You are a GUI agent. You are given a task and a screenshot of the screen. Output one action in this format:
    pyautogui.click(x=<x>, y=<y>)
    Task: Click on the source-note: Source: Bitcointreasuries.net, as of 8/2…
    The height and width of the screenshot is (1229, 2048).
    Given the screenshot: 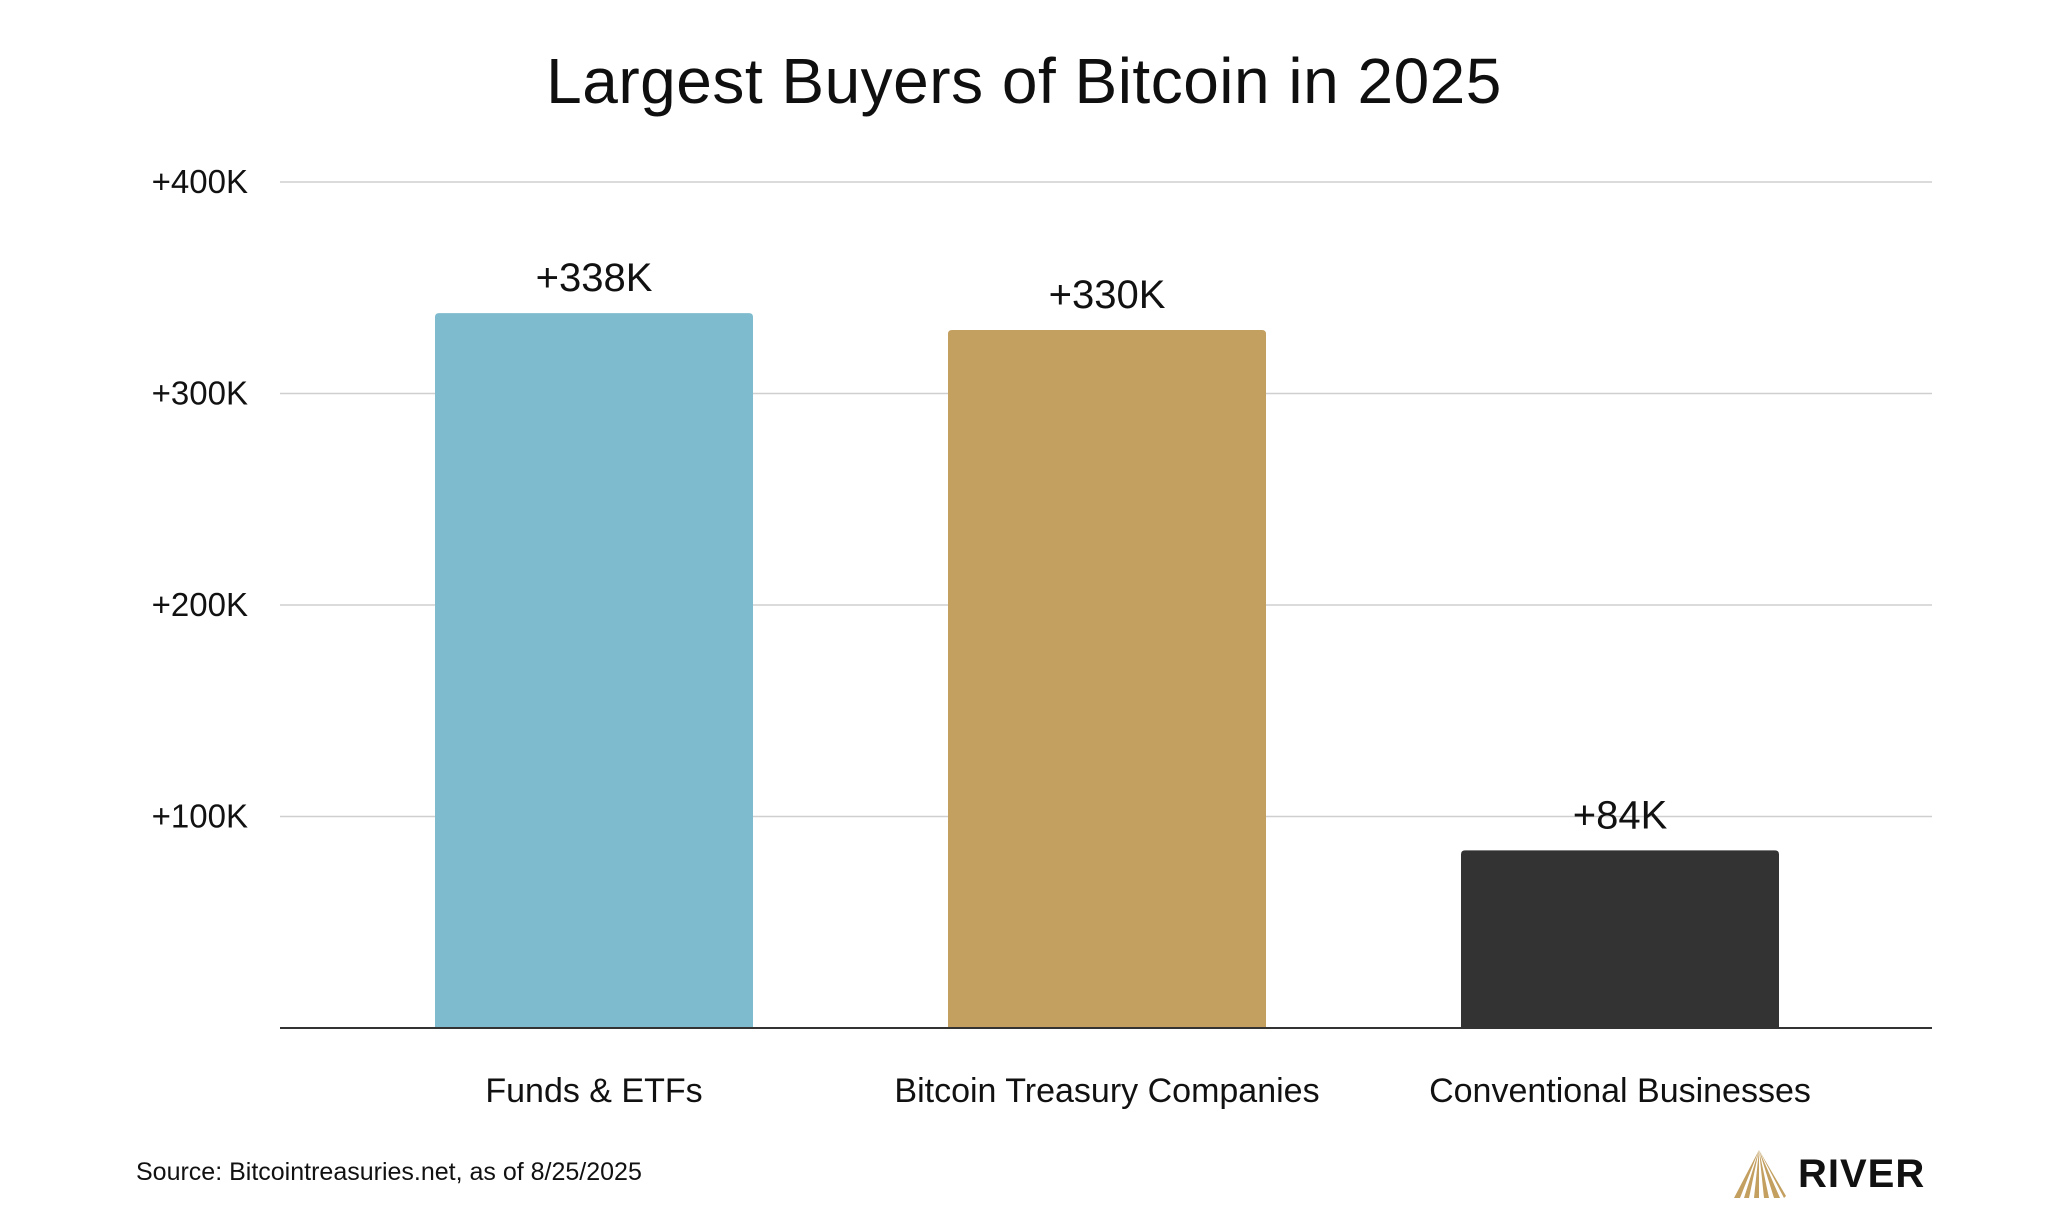 What is the action you would take?
    pyautogui.click(x=389, y=1172)
    